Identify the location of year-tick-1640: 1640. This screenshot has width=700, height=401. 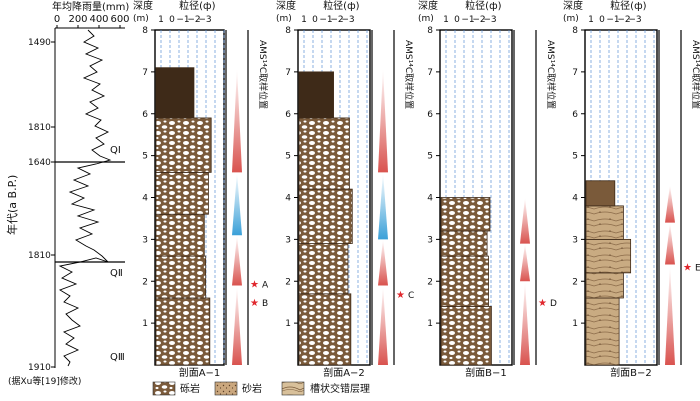
(39, 163).